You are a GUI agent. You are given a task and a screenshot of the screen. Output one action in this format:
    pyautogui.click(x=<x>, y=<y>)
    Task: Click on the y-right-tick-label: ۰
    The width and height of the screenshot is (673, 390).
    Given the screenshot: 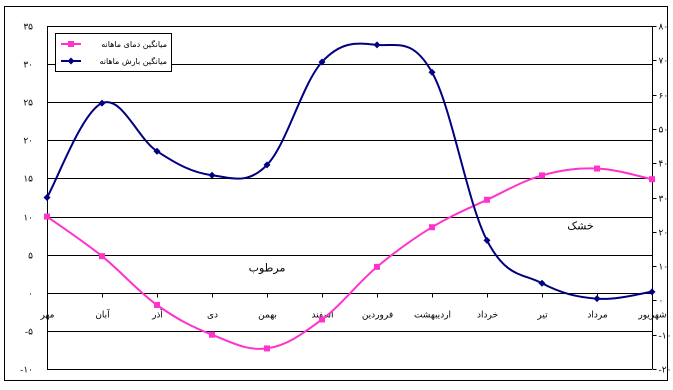 What is the action you would take?
    pyautogui.click(x=661, y=302)
    